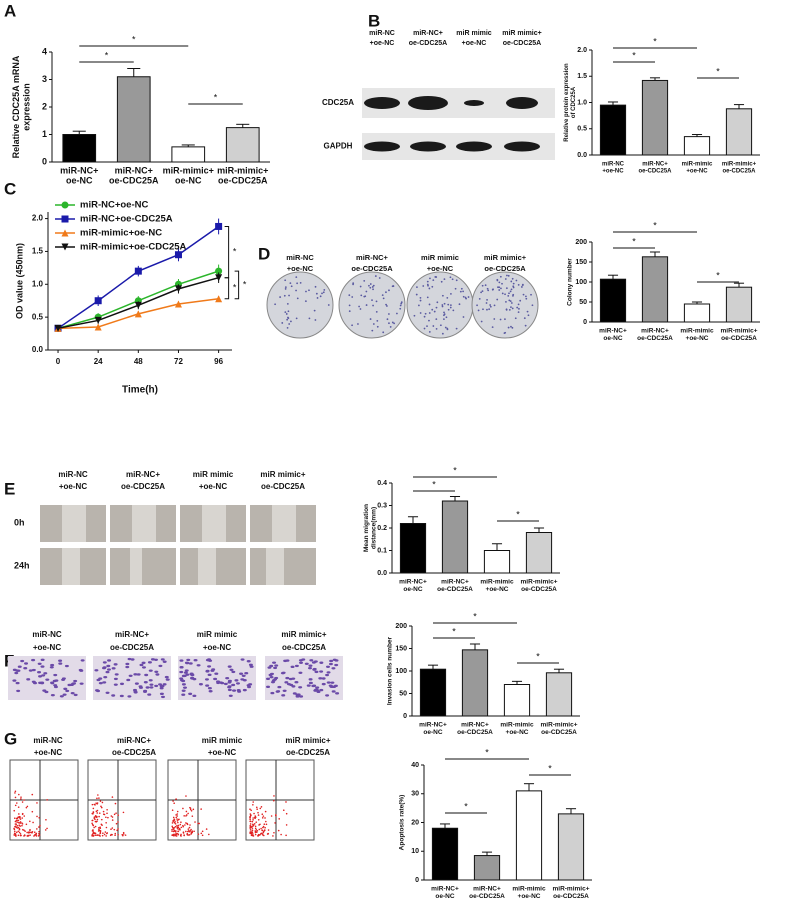 This screenshot has height=906, width=791. Describe the element at coordinates (570, 282) in the screenshot. I see `label: Colony number` at that location.